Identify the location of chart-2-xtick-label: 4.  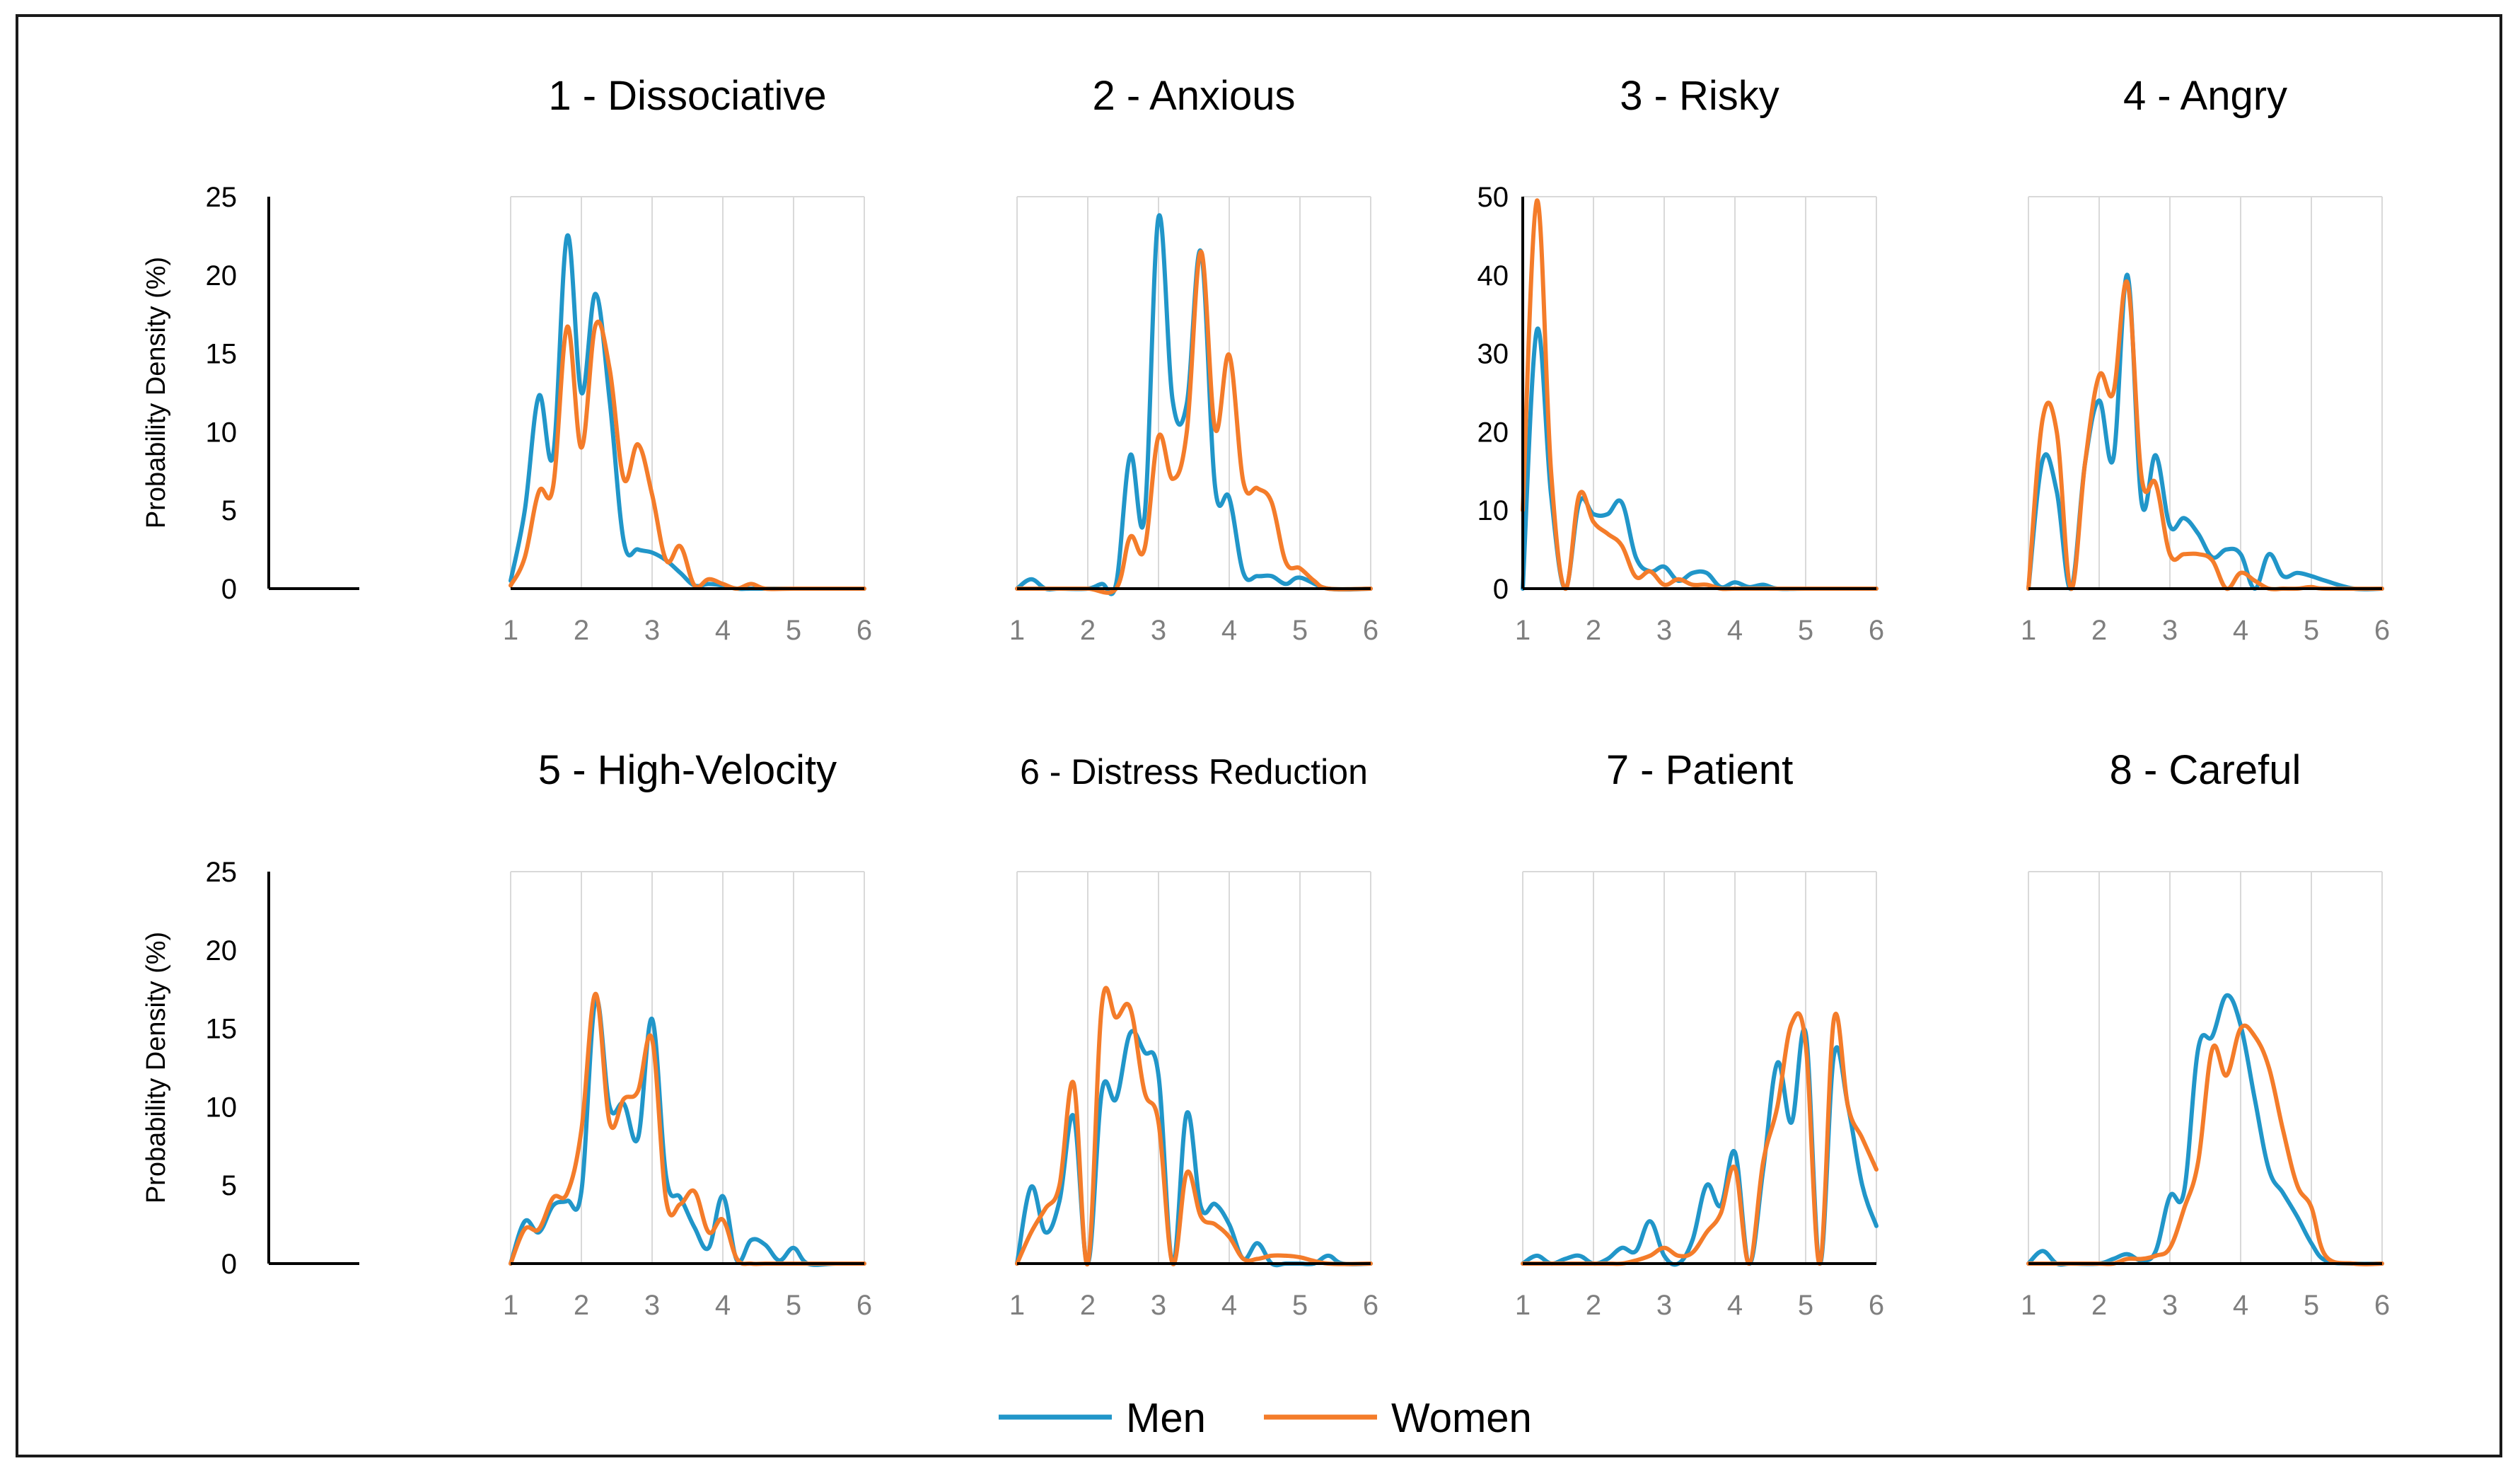
(1229, 630).